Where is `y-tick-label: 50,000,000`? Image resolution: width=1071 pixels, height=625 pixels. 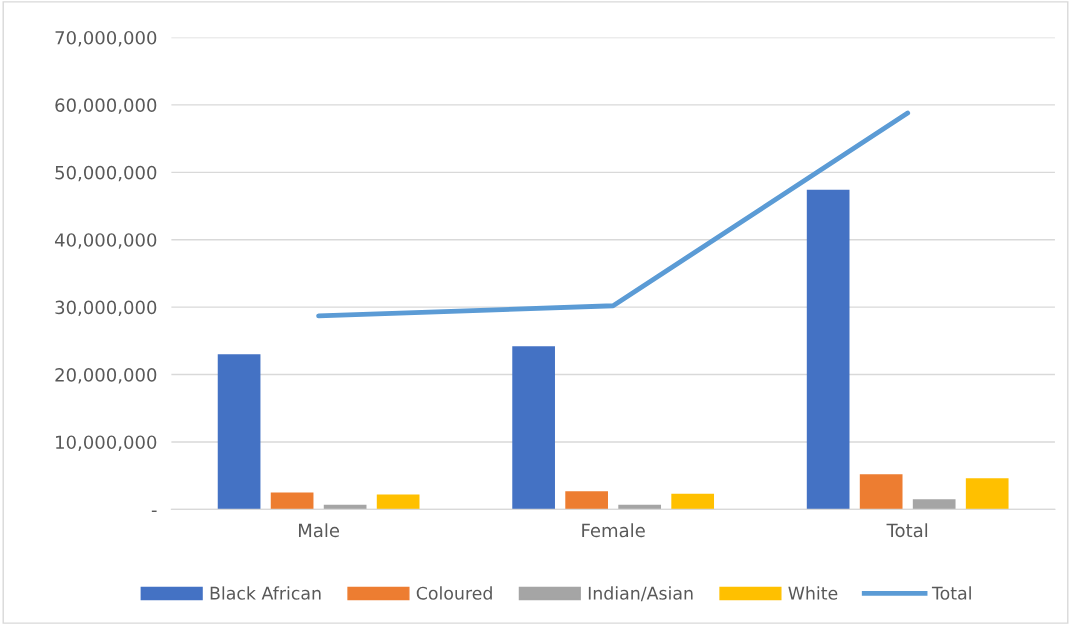
y-tick-label: 50,000,000 is located at coordinates (106, 173).